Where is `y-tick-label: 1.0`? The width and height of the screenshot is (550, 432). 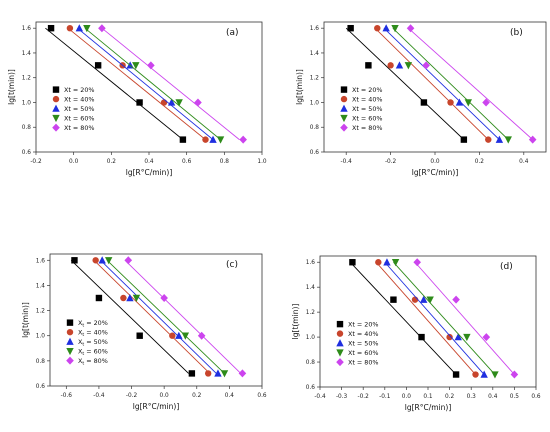
y-tick-label: 1.0 is located at coordinates (41, 337).